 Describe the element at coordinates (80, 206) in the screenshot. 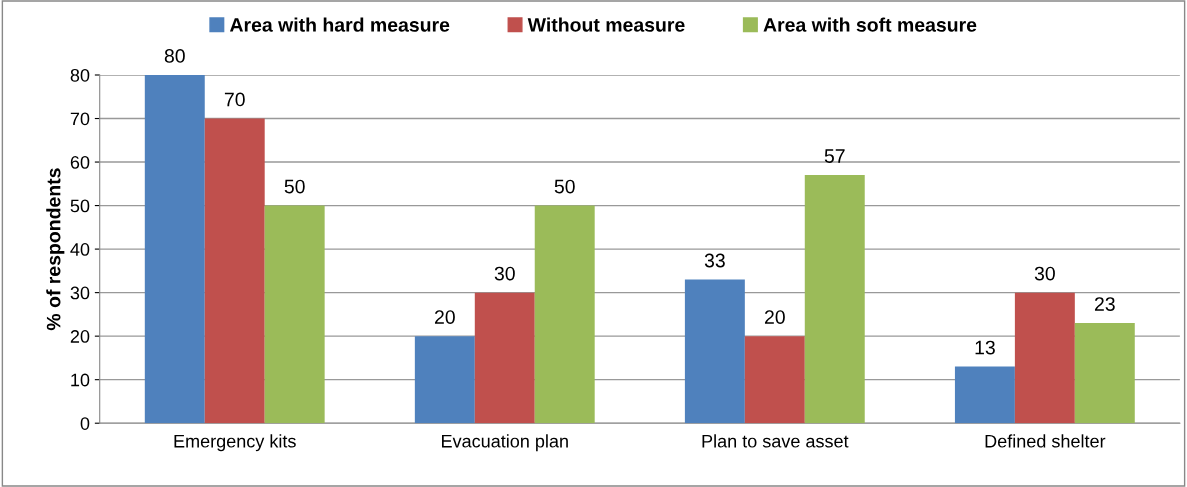

I see `y-tick-label: 50` at that location.